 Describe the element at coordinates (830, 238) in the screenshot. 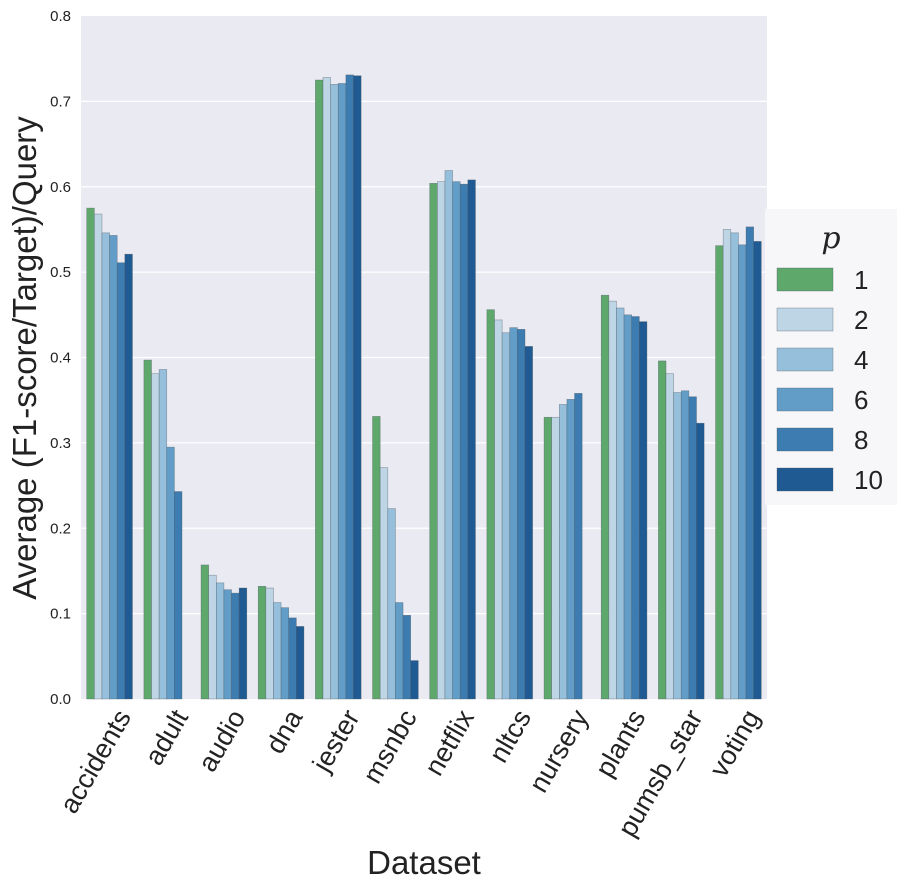

I see `legend-title: p` at that location.